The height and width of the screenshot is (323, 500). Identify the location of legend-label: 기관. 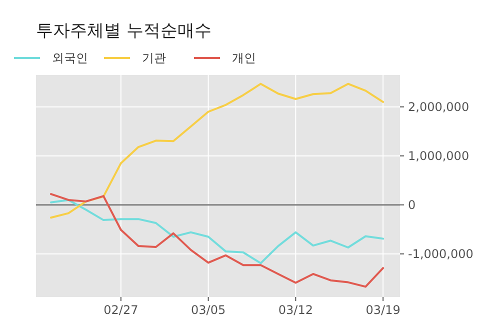
(154, 58).